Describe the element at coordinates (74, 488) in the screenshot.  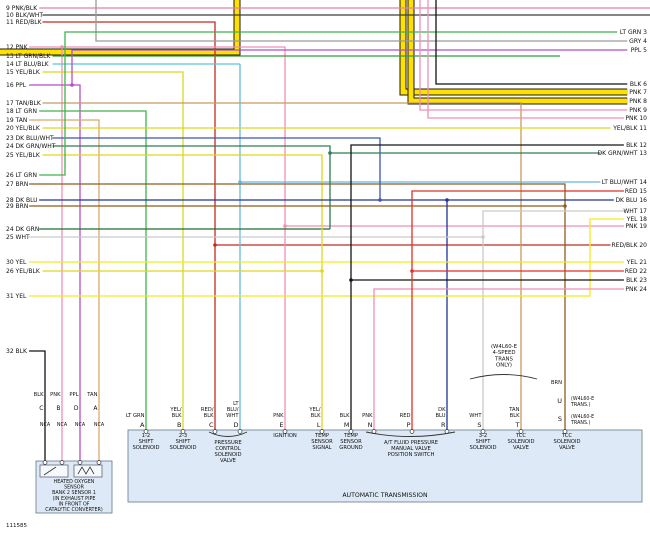
I see `o2-sensor-label: SENSOR` at that location.